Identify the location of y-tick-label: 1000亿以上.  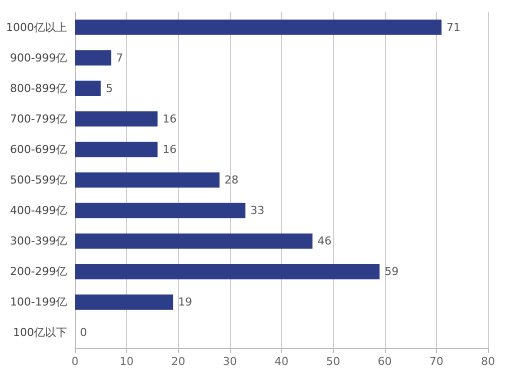
(36, 27).